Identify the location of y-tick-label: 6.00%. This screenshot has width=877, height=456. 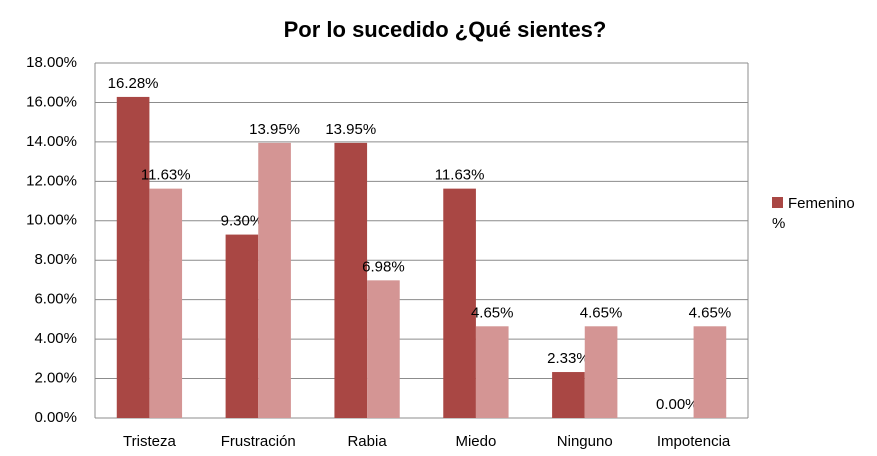
(55, 299).